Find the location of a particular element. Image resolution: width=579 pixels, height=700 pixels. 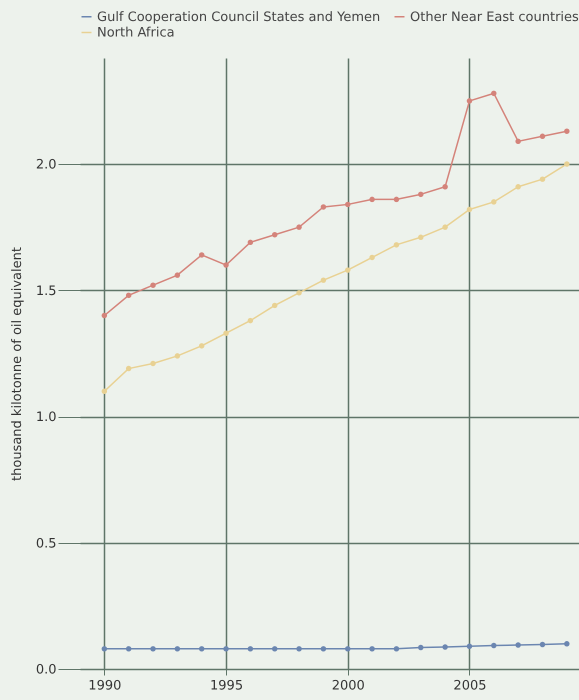

y-tick-label: 0.5 is located at coordinates (46, 544).